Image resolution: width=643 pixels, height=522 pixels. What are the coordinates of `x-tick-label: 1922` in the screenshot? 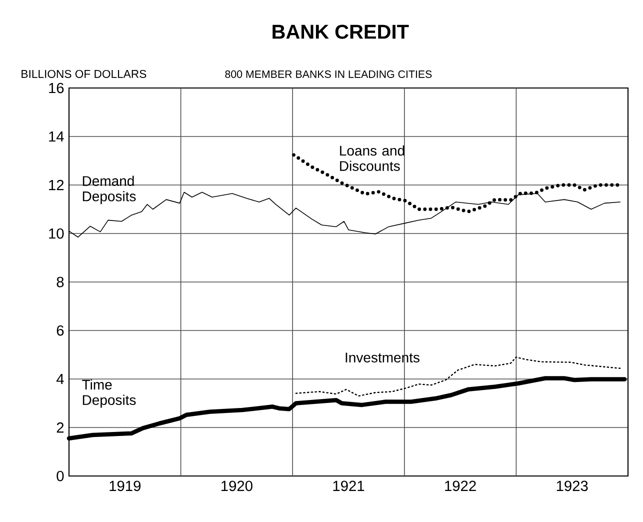 It's located at (460, 486).